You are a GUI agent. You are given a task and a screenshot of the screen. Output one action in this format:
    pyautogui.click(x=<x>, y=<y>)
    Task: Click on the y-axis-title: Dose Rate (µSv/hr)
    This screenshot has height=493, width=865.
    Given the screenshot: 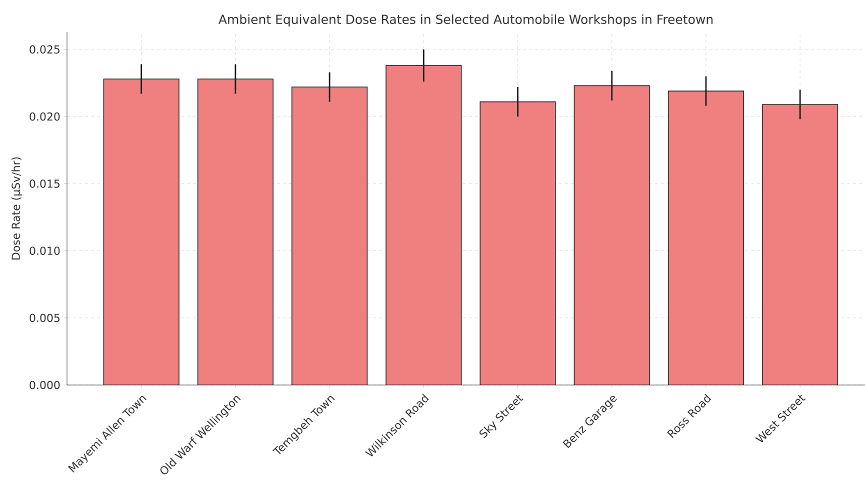 What is the action you would take?
    pyautogui.click(x=16, y=208)
    